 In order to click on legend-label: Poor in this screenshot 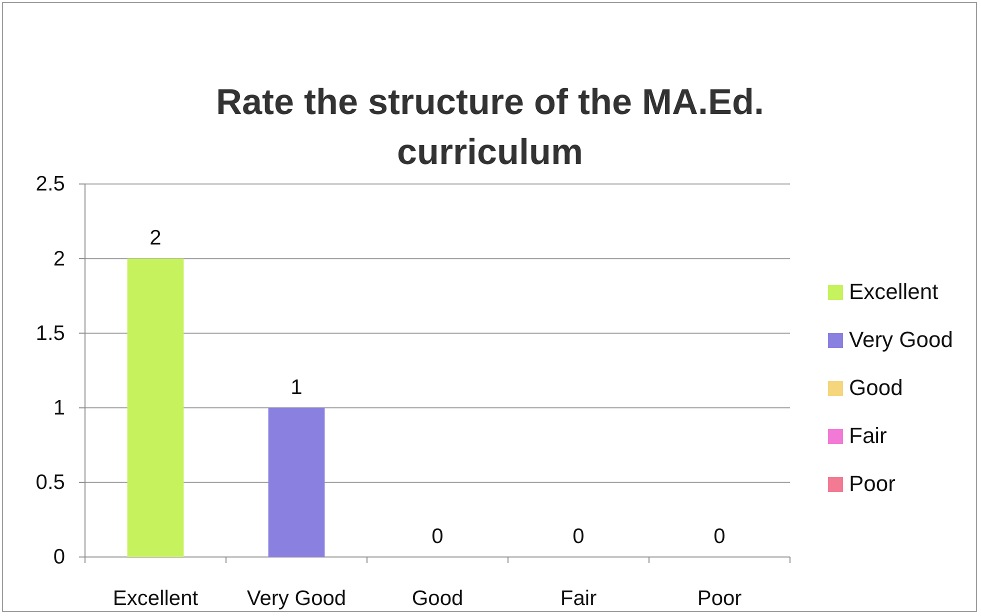, I will do `click(872, 483)`.